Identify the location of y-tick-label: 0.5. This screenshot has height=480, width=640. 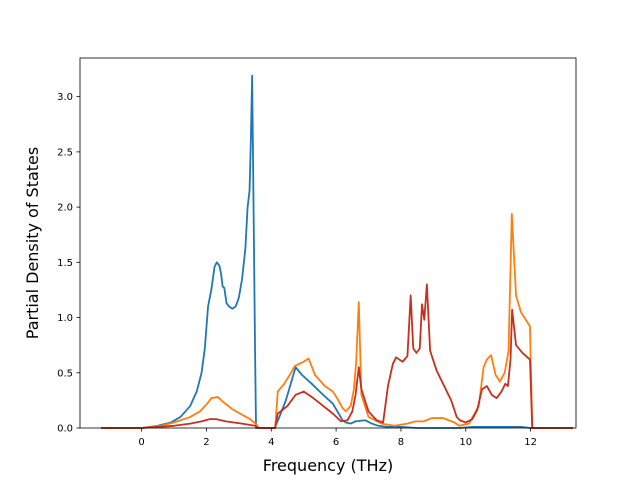
(65, 373).